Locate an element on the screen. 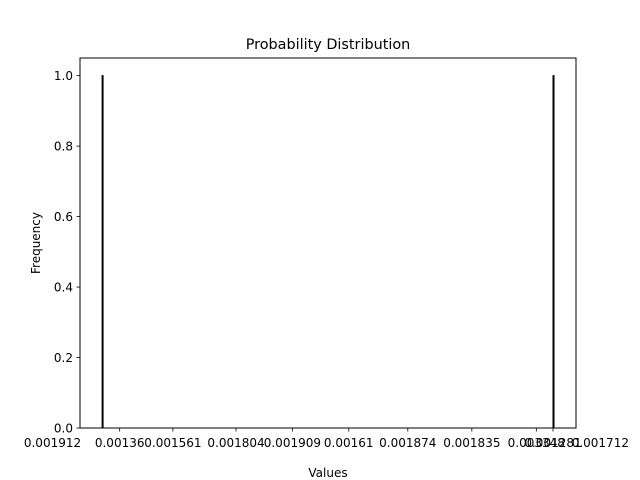 The height and width of the screenshot is (480, 640). x-tick-label: 0.001912 is located at coordinates (52, 443).